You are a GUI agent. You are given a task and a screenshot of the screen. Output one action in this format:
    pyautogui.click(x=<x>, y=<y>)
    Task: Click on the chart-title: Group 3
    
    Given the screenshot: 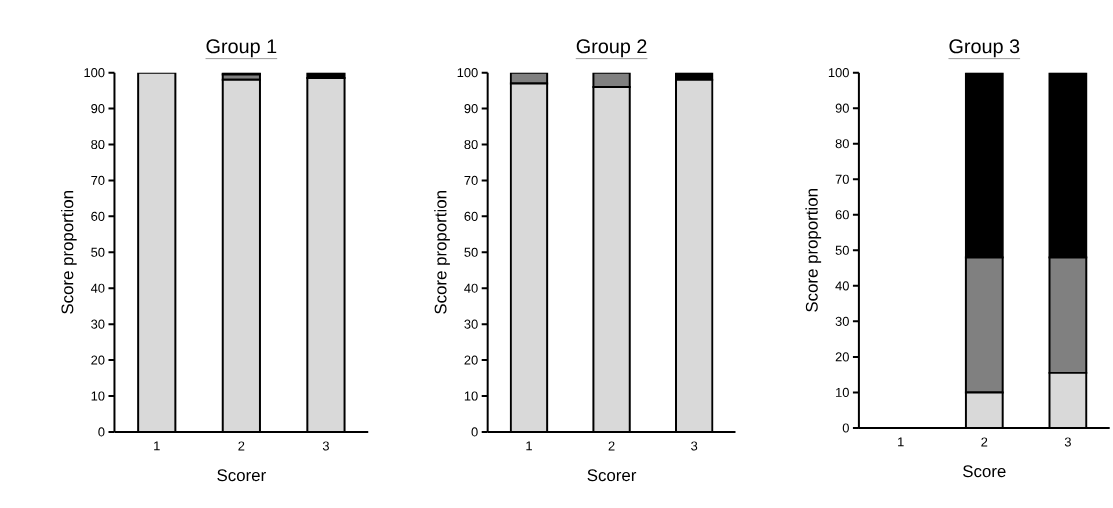 What is the action you would take?
    pyautogui.click(x=984, y=48)
    